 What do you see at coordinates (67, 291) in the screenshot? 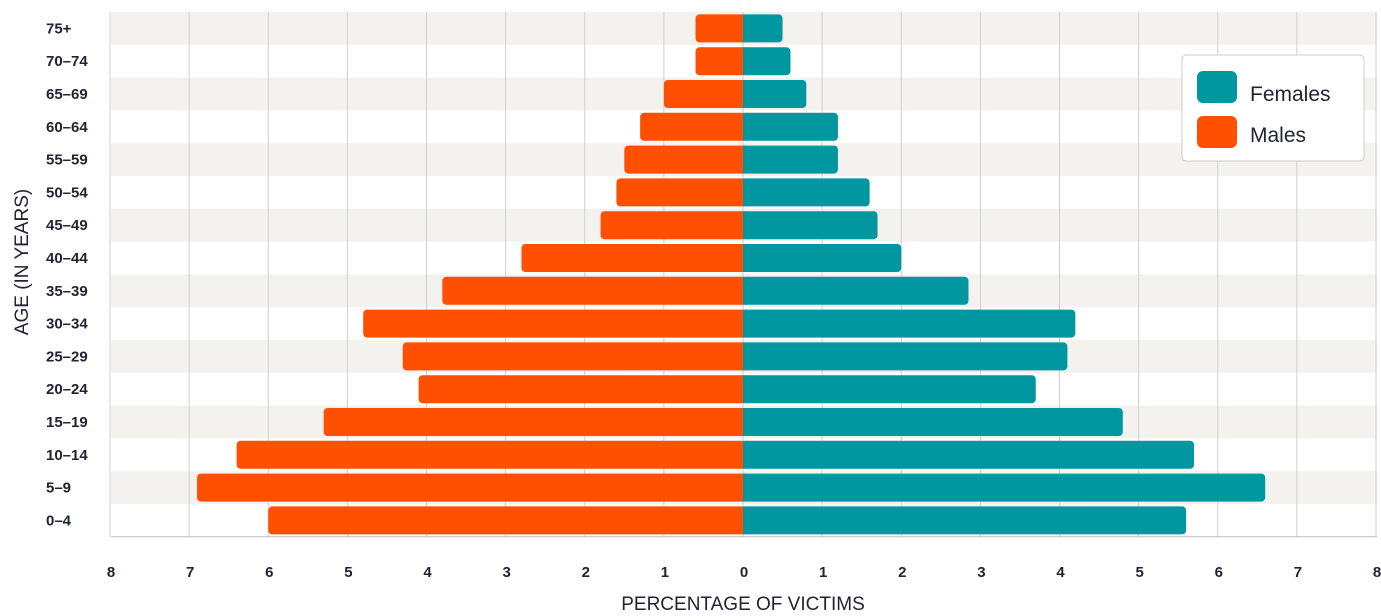
I see `y-tick-label: 35–39` at bounding box center [67, 291].